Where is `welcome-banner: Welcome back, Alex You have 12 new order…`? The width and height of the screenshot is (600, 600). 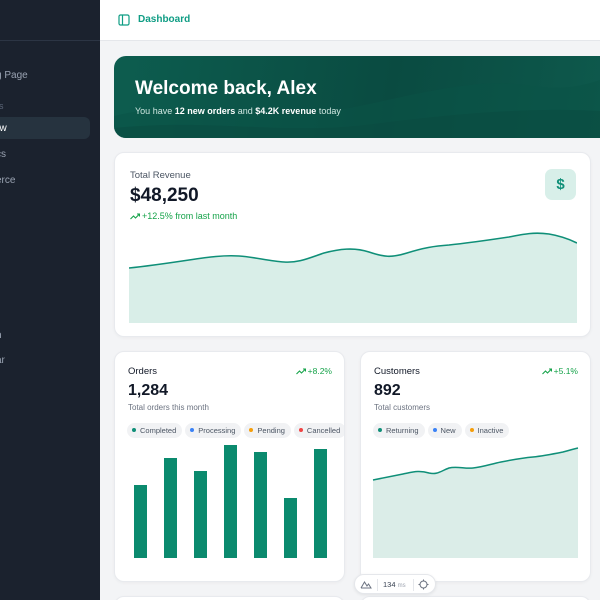
welcome-banner: Welcome back, Alex You have 12 new order… is located at coordinates (357, 97).